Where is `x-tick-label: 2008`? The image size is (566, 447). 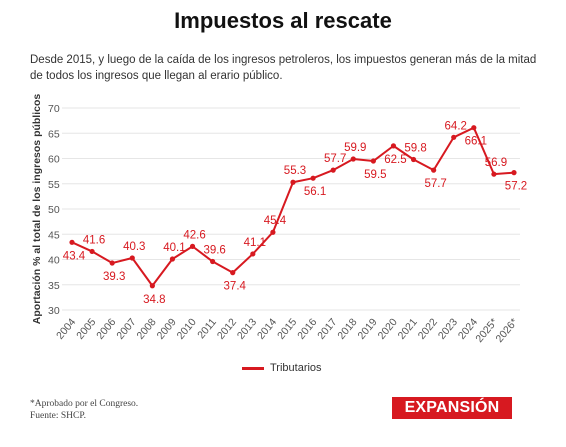
x-tick-label: 2008 is located at coordinates (146, 329).